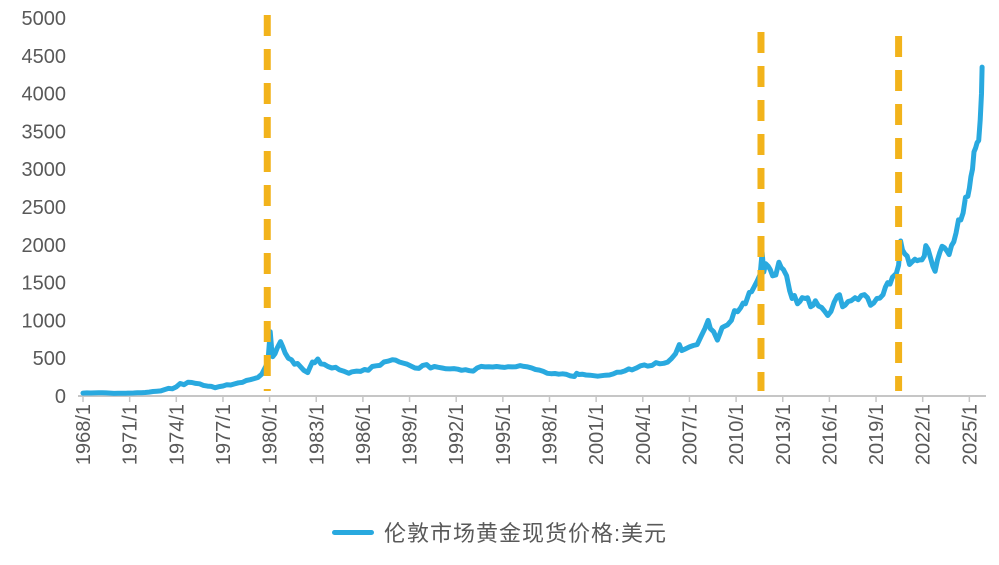  I want to click on x-axis-tick-label: 1971/1, so click(131, 434).